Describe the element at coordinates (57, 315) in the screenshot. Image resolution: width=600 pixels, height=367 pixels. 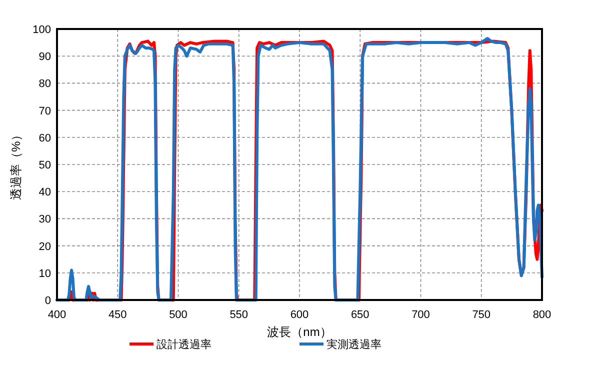
I see `x-tick-label: 400` at that location.